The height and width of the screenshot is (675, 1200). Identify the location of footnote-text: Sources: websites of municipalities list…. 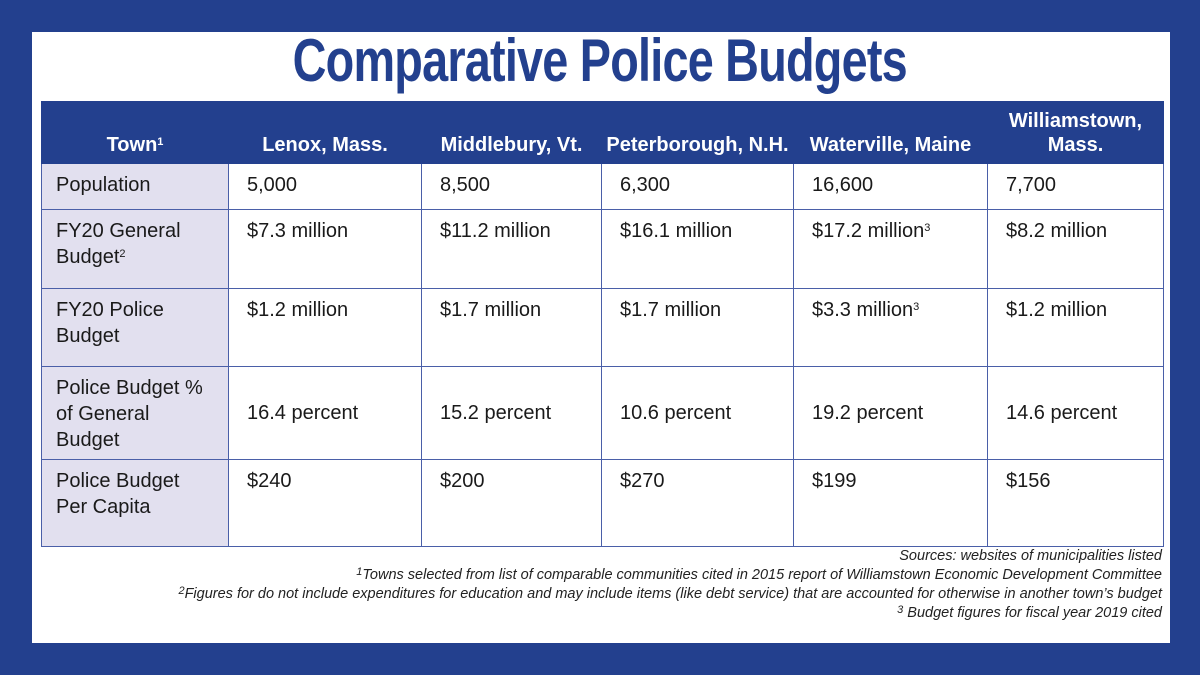
(1030, 556).